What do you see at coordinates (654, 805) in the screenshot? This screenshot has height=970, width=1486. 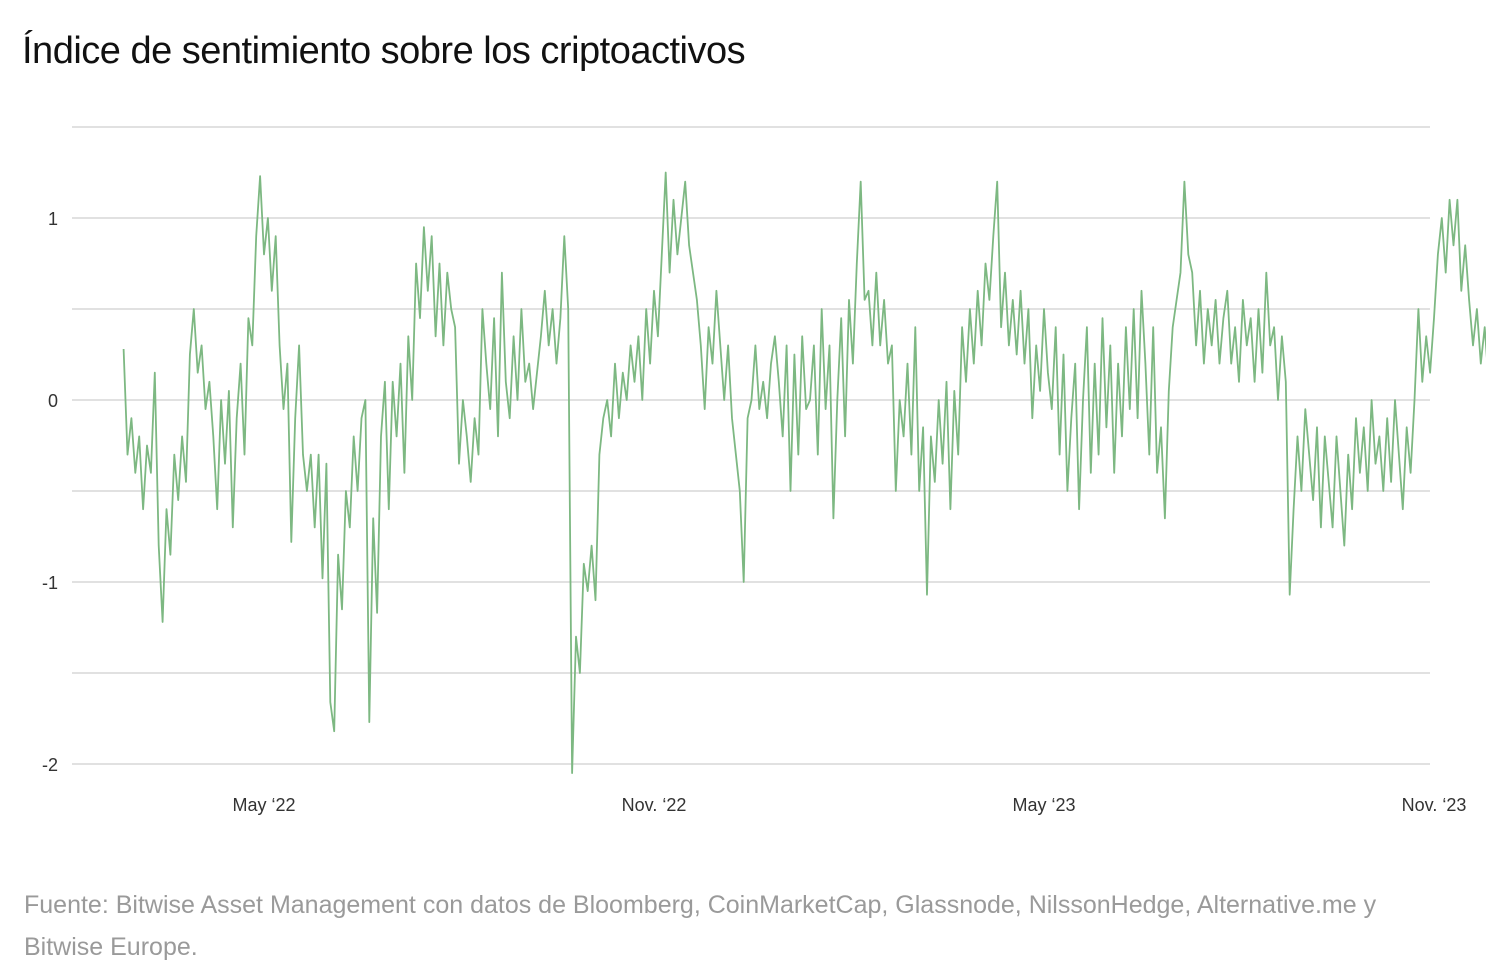 I see `x-tick-label: Nov. ‘22` at bounding box center [654, 805].